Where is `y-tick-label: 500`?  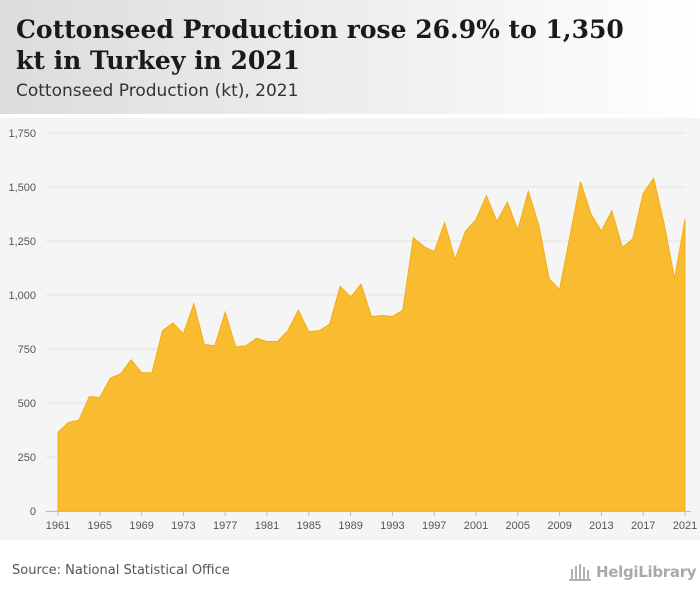 y-tick-label: 500 is located at coordinates (27, 404).